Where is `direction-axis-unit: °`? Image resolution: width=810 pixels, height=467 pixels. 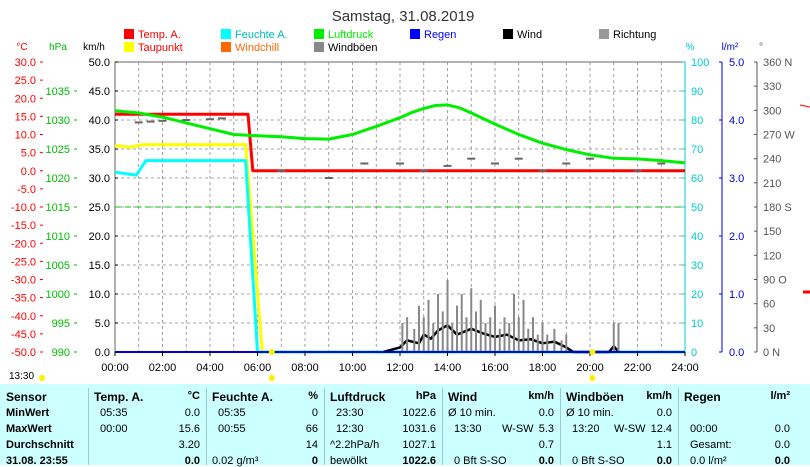 direction-axis-unit: ° is located at coordinates (761, 47).